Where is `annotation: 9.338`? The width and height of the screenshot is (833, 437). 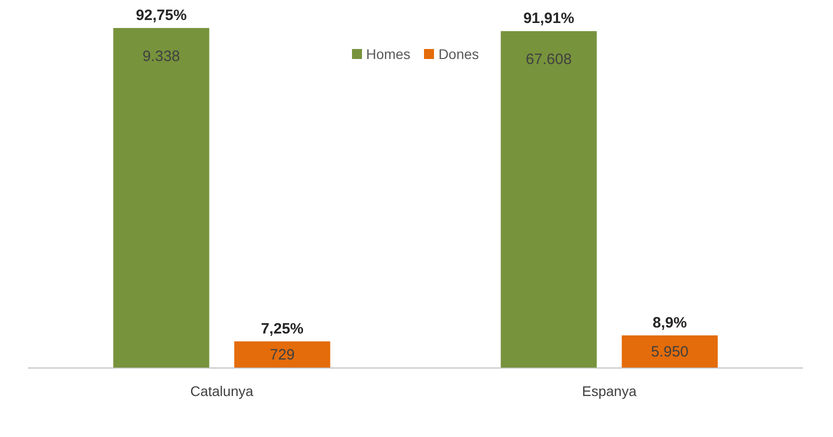
annotation: 9.338 is located at coordinates (161, 56).